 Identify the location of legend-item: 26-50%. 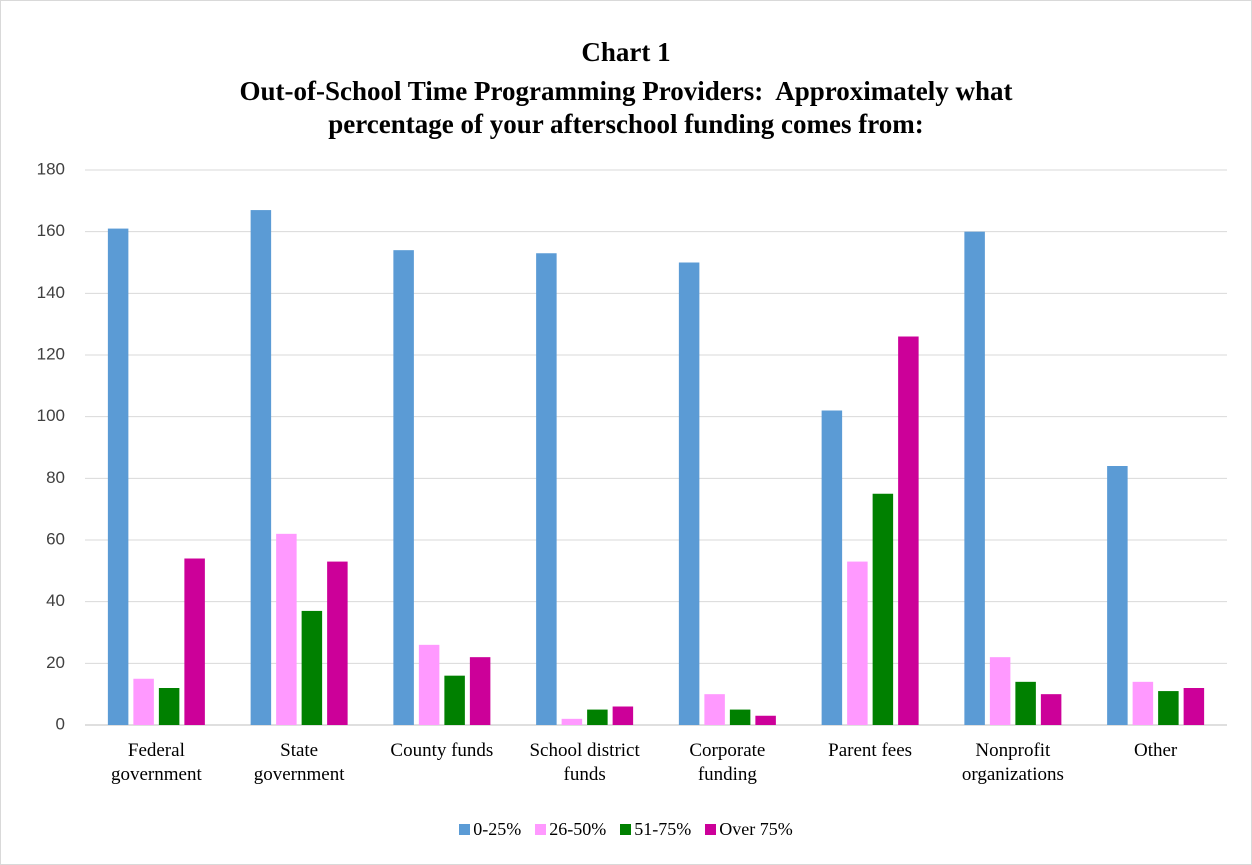
(570, 829).